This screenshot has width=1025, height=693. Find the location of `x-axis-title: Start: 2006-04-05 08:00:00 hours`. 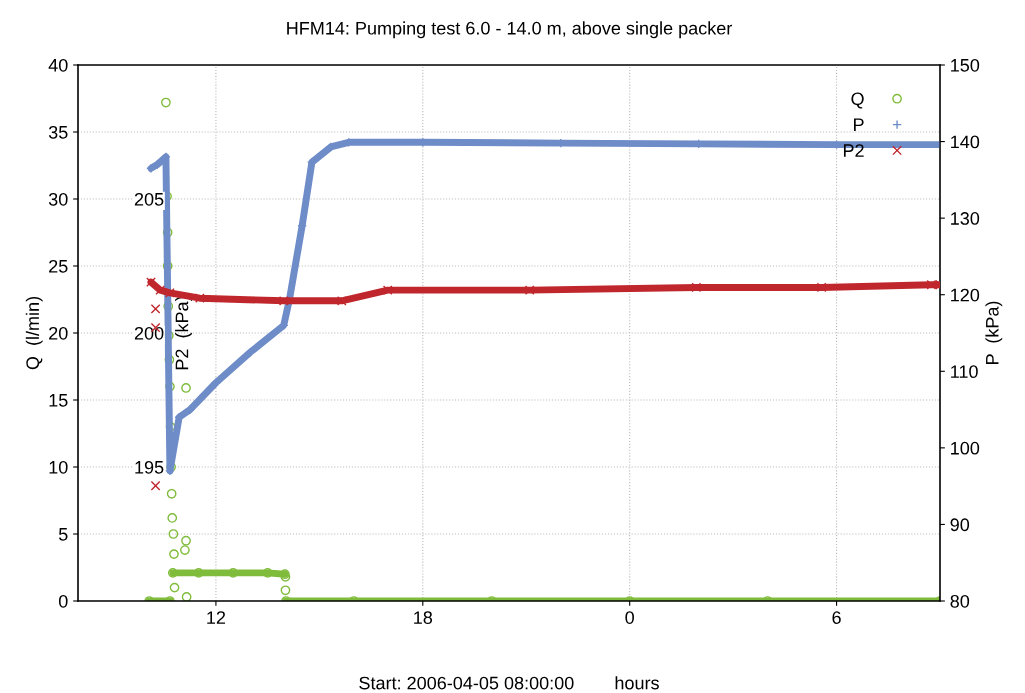

x-axis-title: Start: 2006-04-05 08:00:00 hours is located at coordinates (509, 683).